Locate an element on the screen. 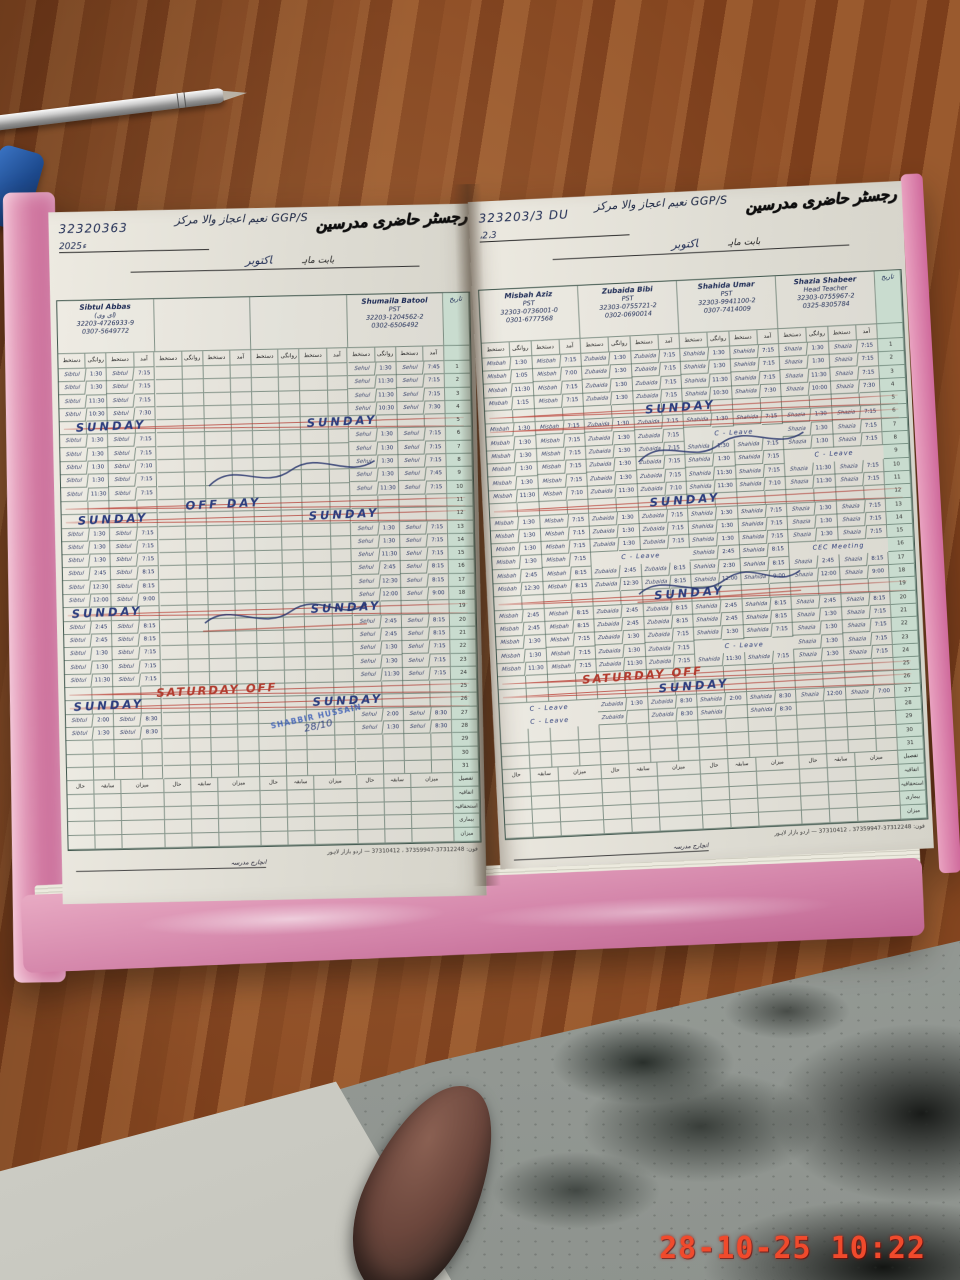 The height and width of the screenshot is (1280, 960). column-header: روانگی is located at coordinates (386, 355).